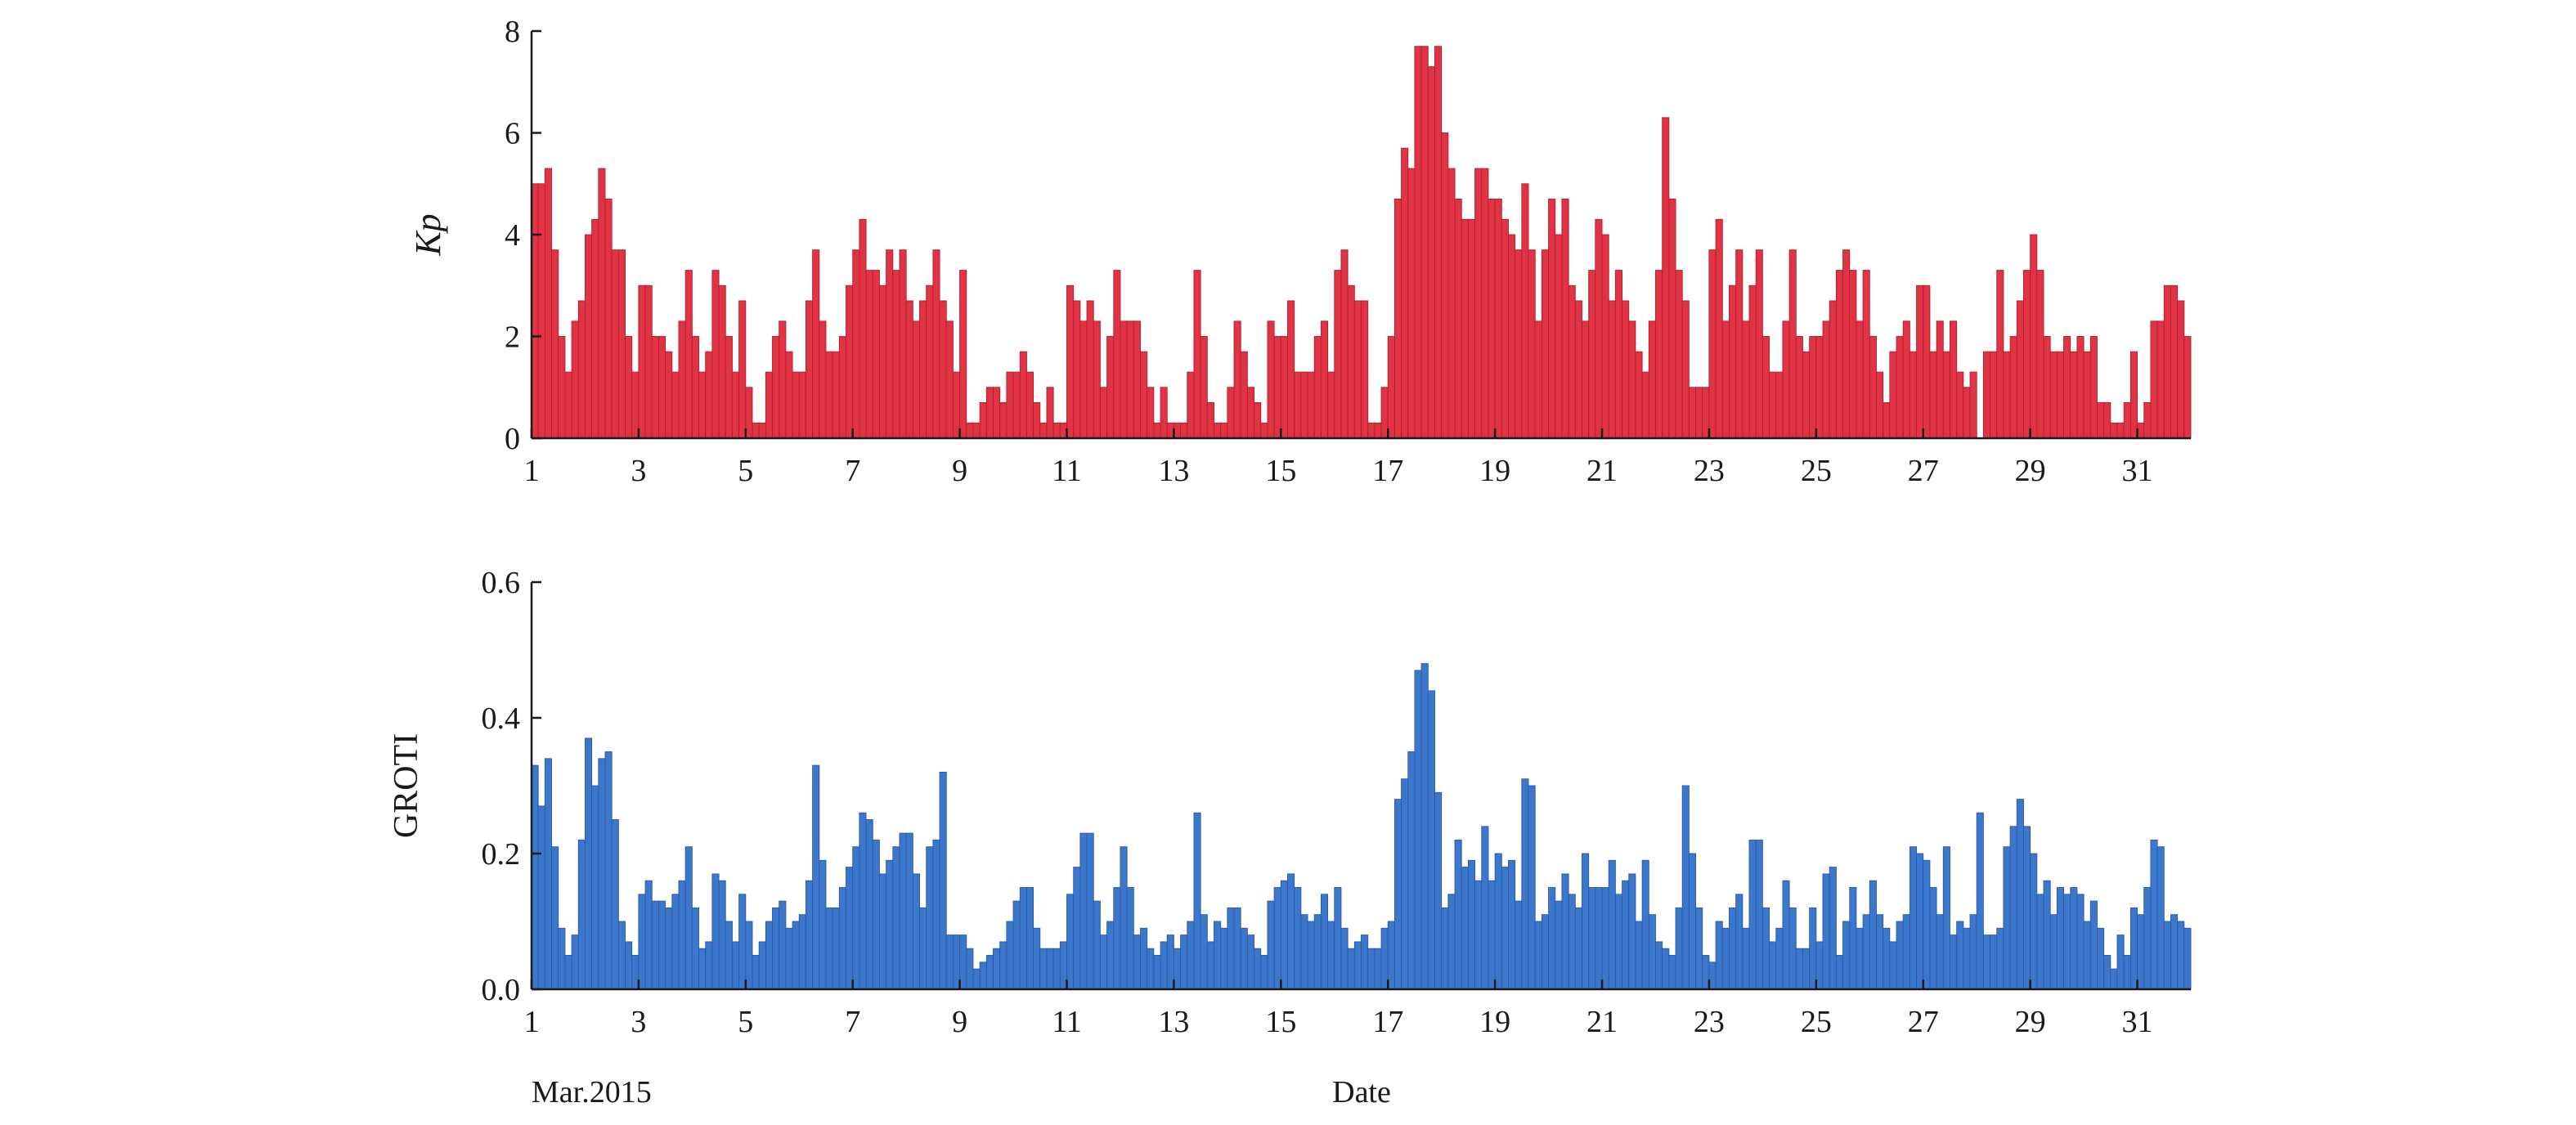 Image resolution: width=2576 pixels, height=1125 pixels. What do you see at coordinates (2031, 1022) in the screenshot?
I see `groti-x-tick-label: 29` at bounding box center [2031, 1022].